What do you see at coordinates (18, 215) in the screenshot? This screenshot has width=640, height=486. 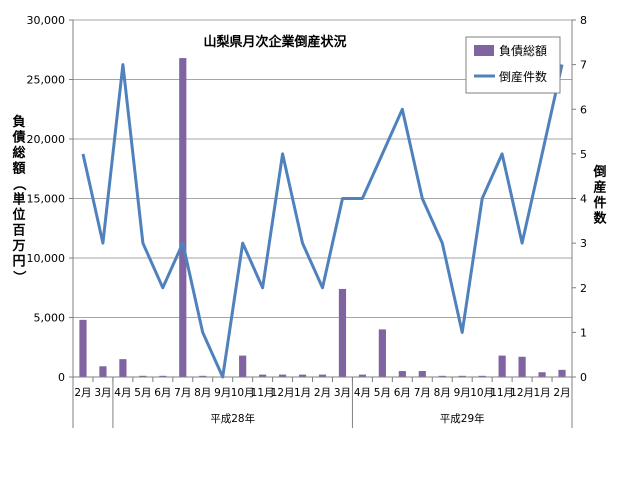 I see `axis-title-char: 位` at bounding box center [18, 215].